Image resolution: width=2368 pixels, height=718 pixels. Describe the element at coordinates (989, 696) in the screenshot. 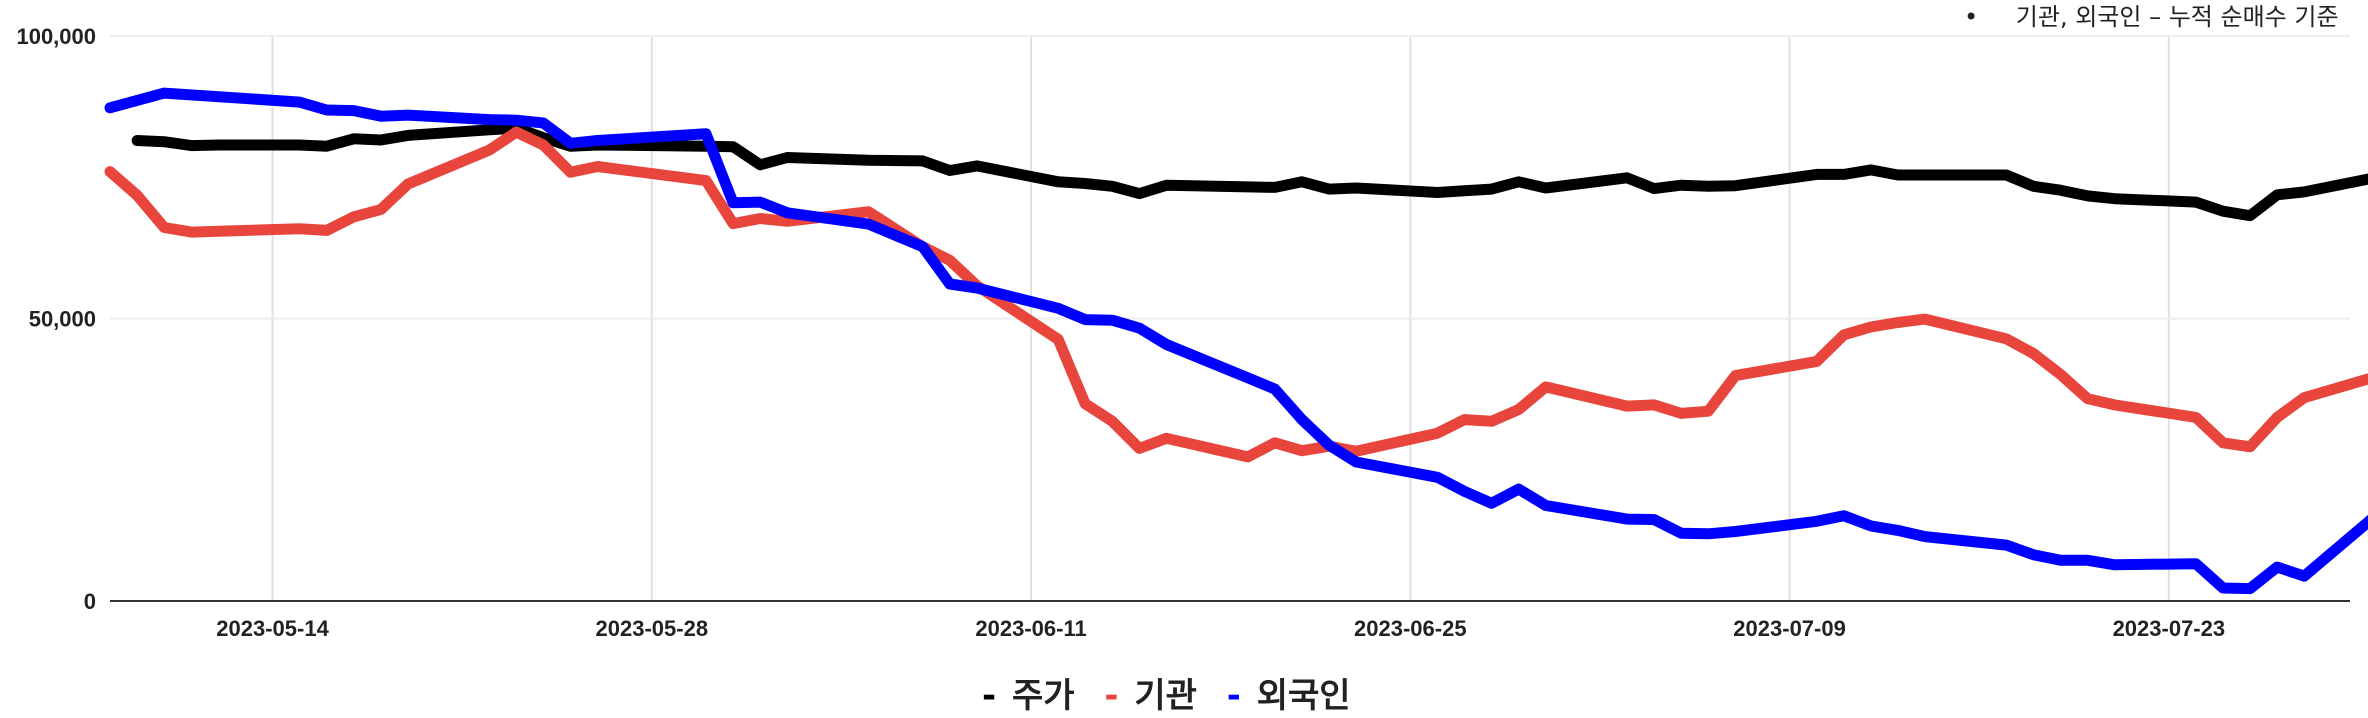

I see `legend-marker-stock: -` at that location.